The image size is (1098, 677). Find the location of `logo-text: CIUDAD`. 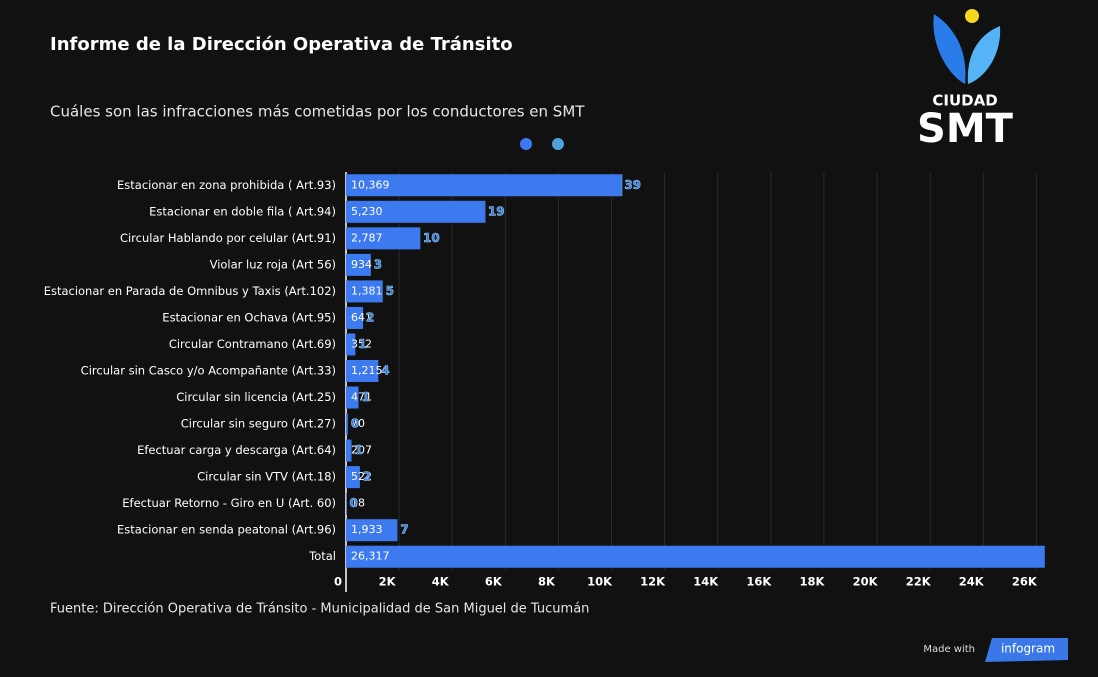

logo-text: CIUDAD is located at coordinates (964, 101).